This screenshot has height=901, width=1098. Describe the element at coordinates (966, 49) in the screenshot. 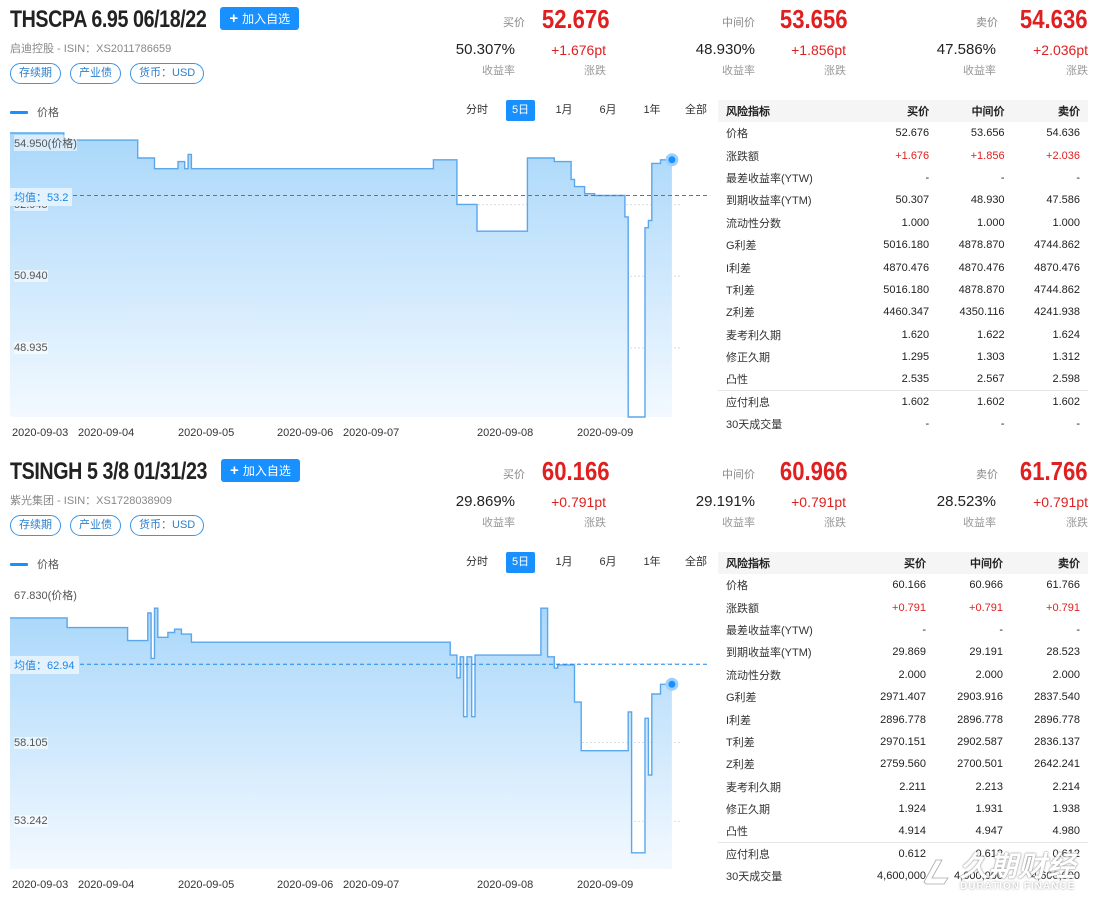

I see `ask-yield: 47.586%` at that location.